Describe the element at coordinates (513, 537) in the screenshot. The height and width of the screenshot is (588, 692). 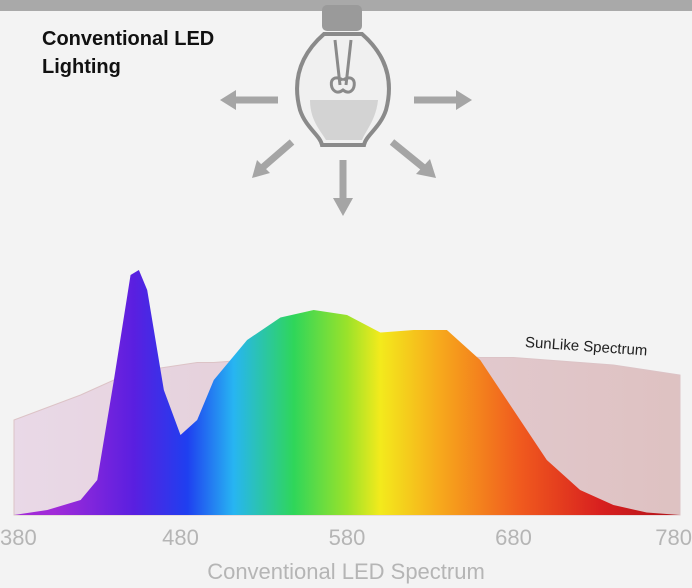
I see `x-tick-label: 680` at that location.